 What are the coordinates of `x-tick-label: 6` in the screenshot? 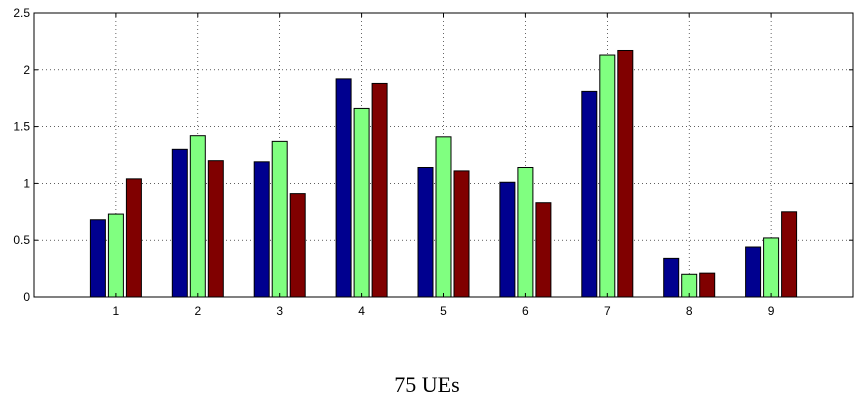 It's located at (525, 311).